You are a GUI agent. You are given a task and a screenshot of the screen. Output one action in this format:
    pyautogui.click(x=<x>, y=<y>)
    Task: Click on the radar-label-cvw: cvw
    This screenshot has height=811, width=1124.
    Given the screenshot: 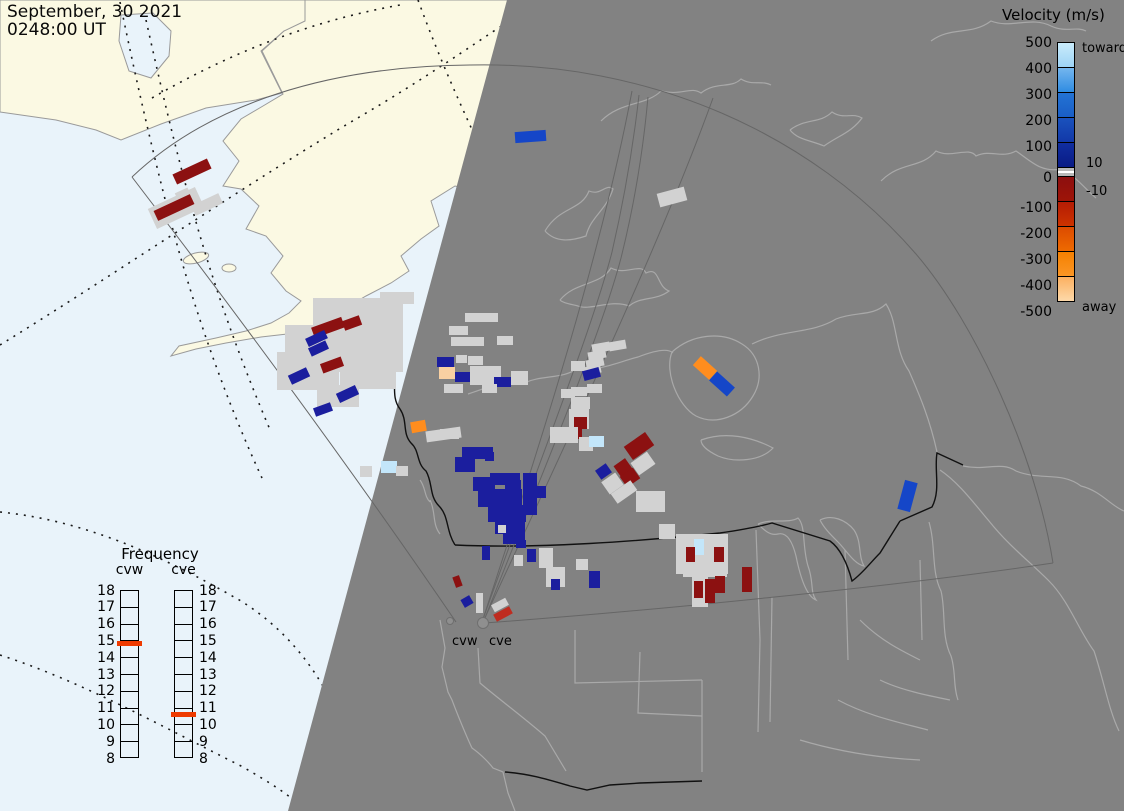 What is the action you would take?
    pyautogui.click(x=465, y=641)
    